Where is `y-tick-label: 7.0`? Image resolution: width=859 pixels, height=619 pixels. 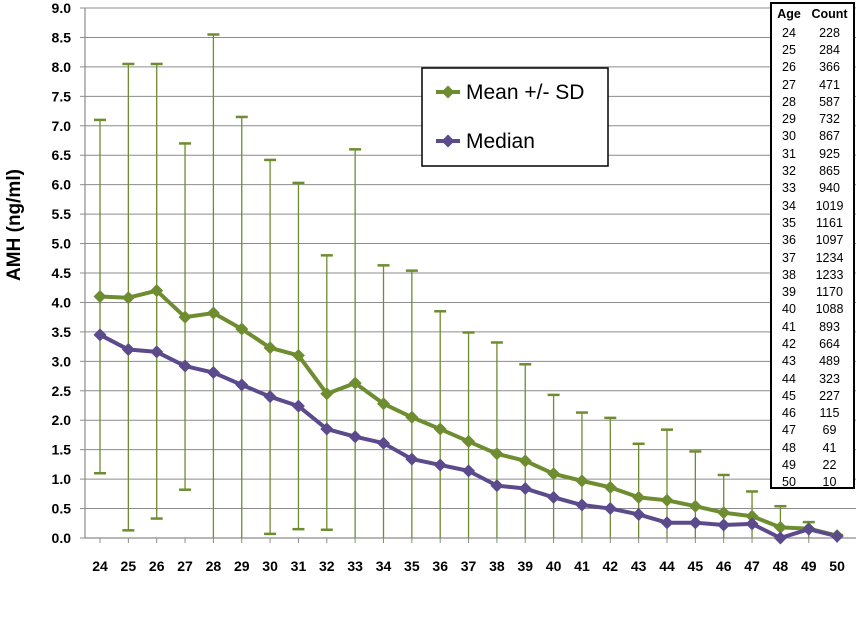 y-tick-label: 7.0 is located at coordinates (62, 126).